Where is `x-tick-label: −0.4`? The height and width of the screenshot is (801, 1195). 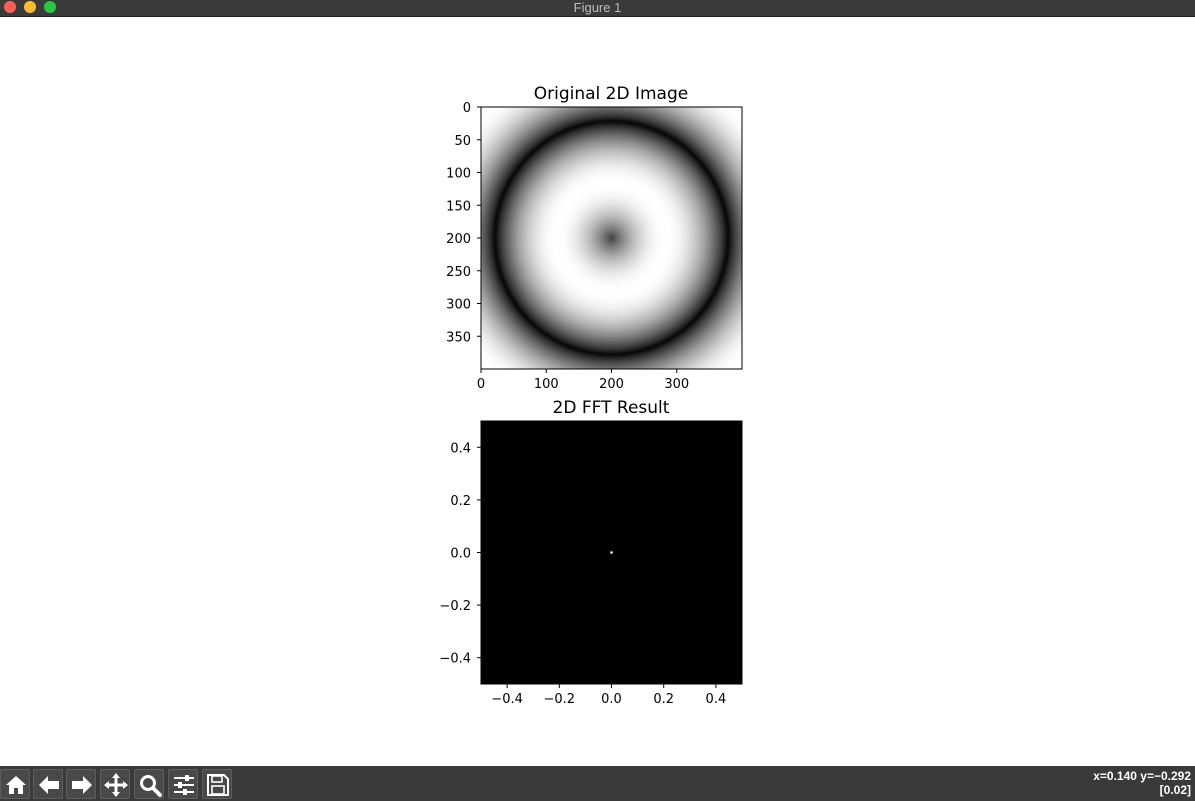
x-tick-label: −0.4 is located at coordinates (507, 699).